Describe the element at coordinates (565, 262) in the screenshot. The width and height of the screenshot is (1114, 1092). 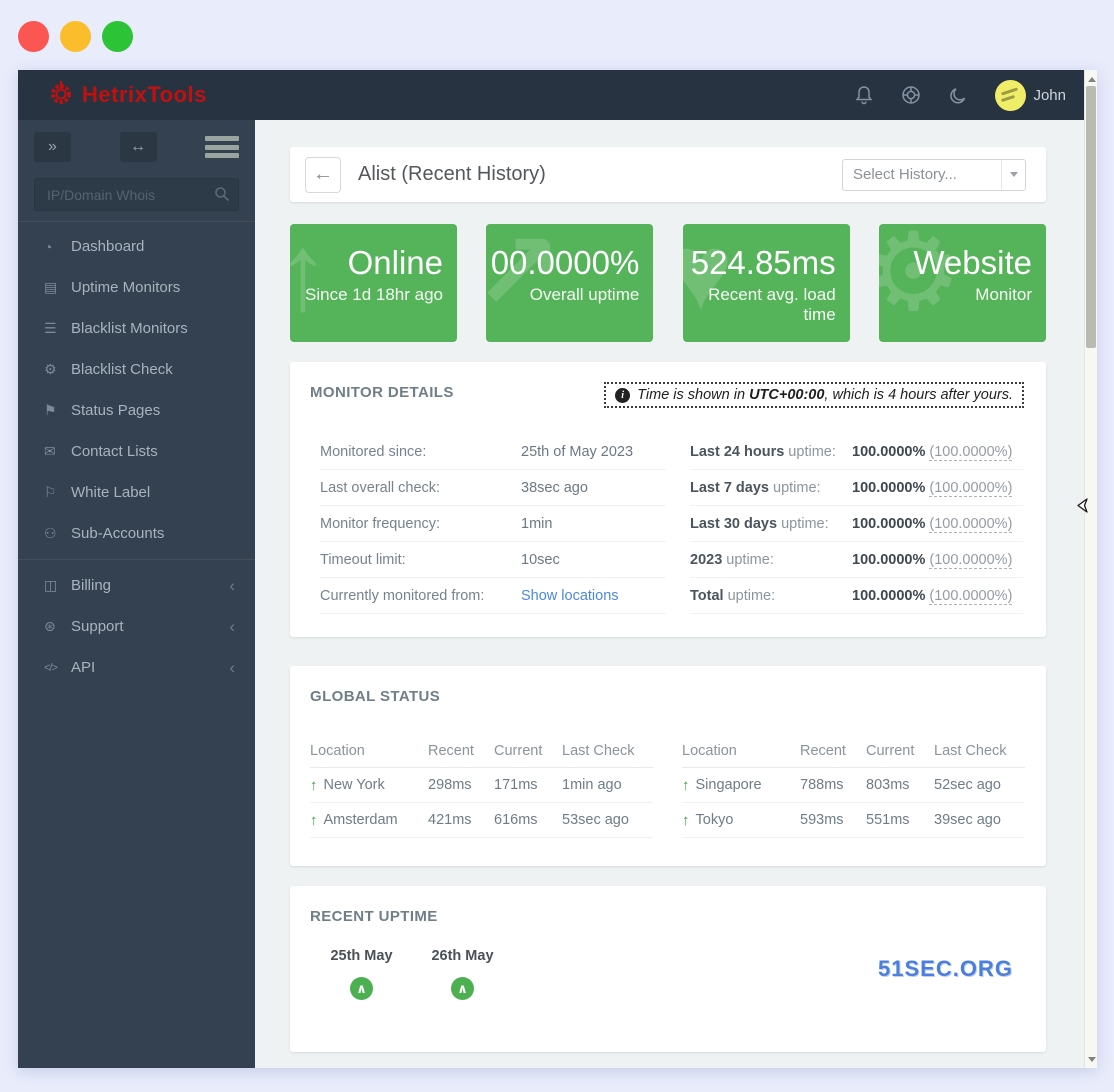
I see `status-value: 00.0000%` at that location.